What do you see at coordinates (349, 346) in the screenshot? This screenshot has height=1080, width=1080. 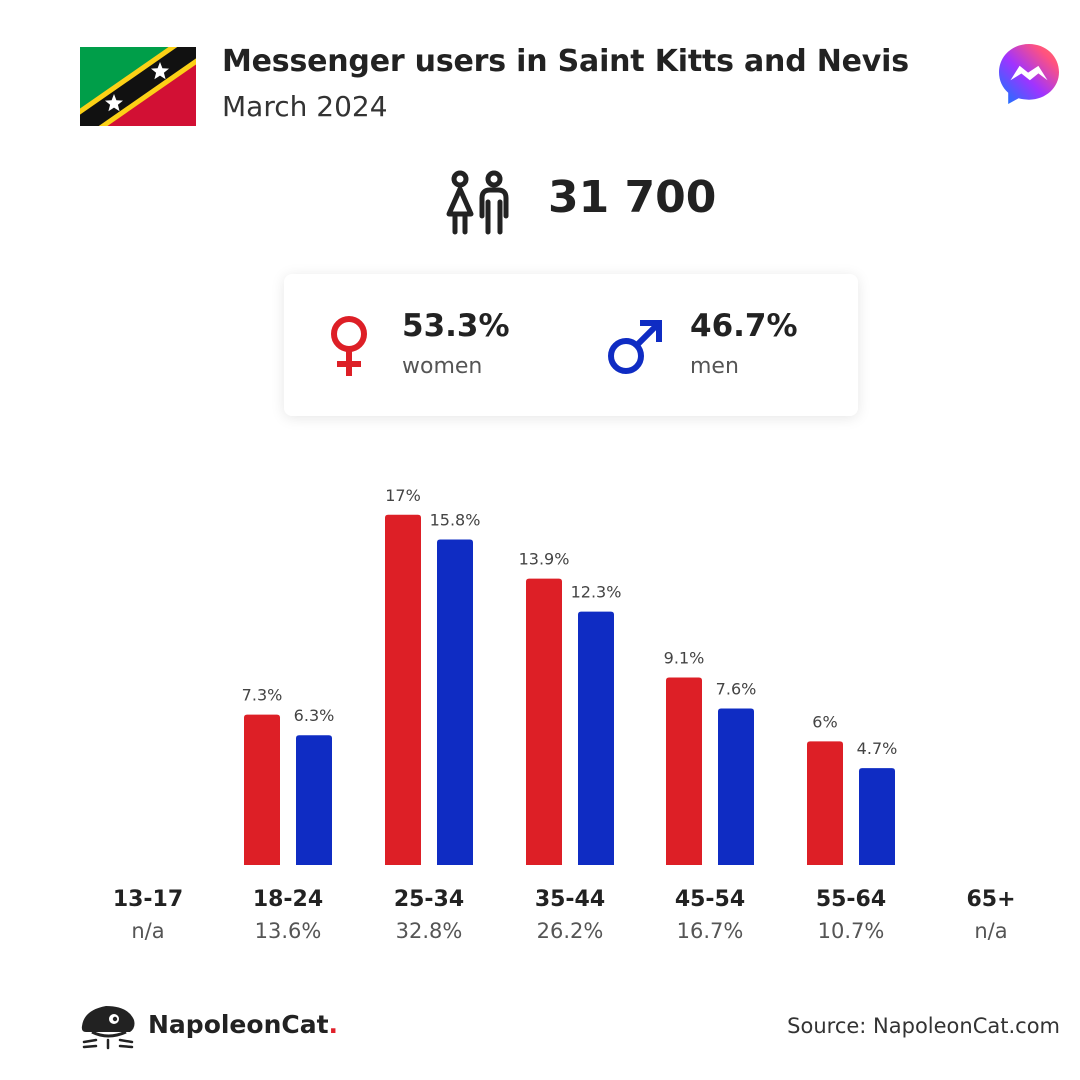 I see `female-symbol-icon` at bounding box center [349, 346].